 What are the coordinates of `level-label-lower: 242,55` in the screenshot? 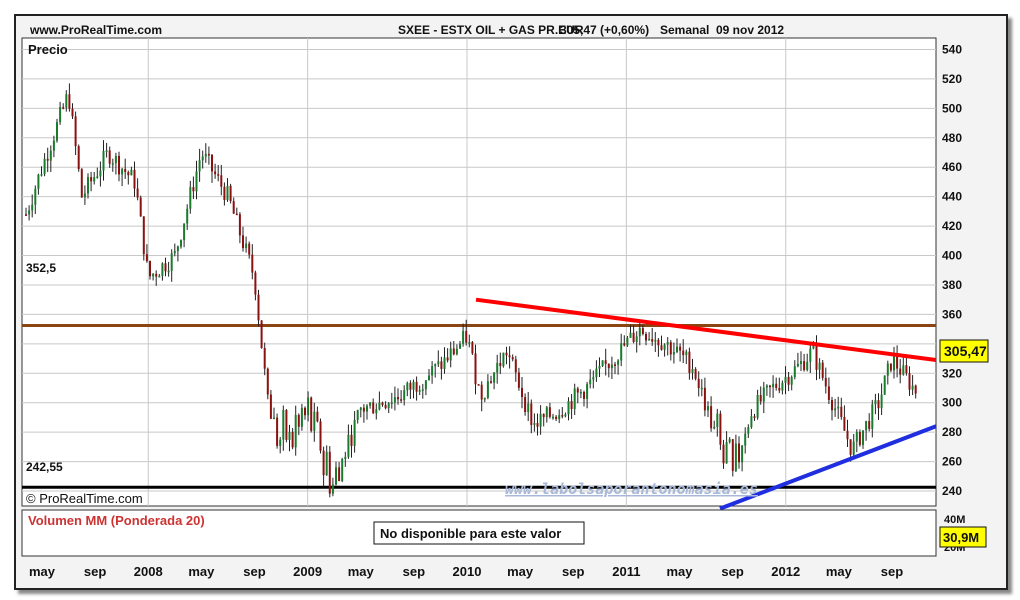 It's located at (44, 467).